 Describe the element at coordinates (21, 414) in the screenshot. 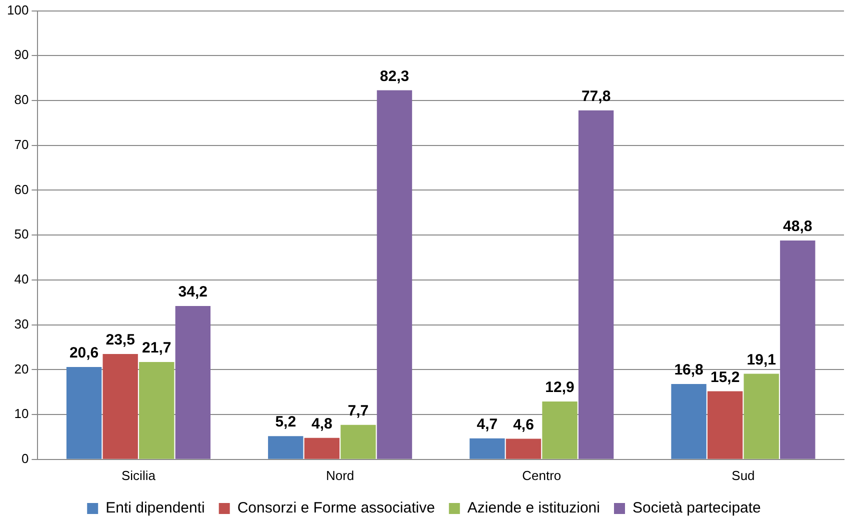

I see `y-tick-label: 10` at that location.